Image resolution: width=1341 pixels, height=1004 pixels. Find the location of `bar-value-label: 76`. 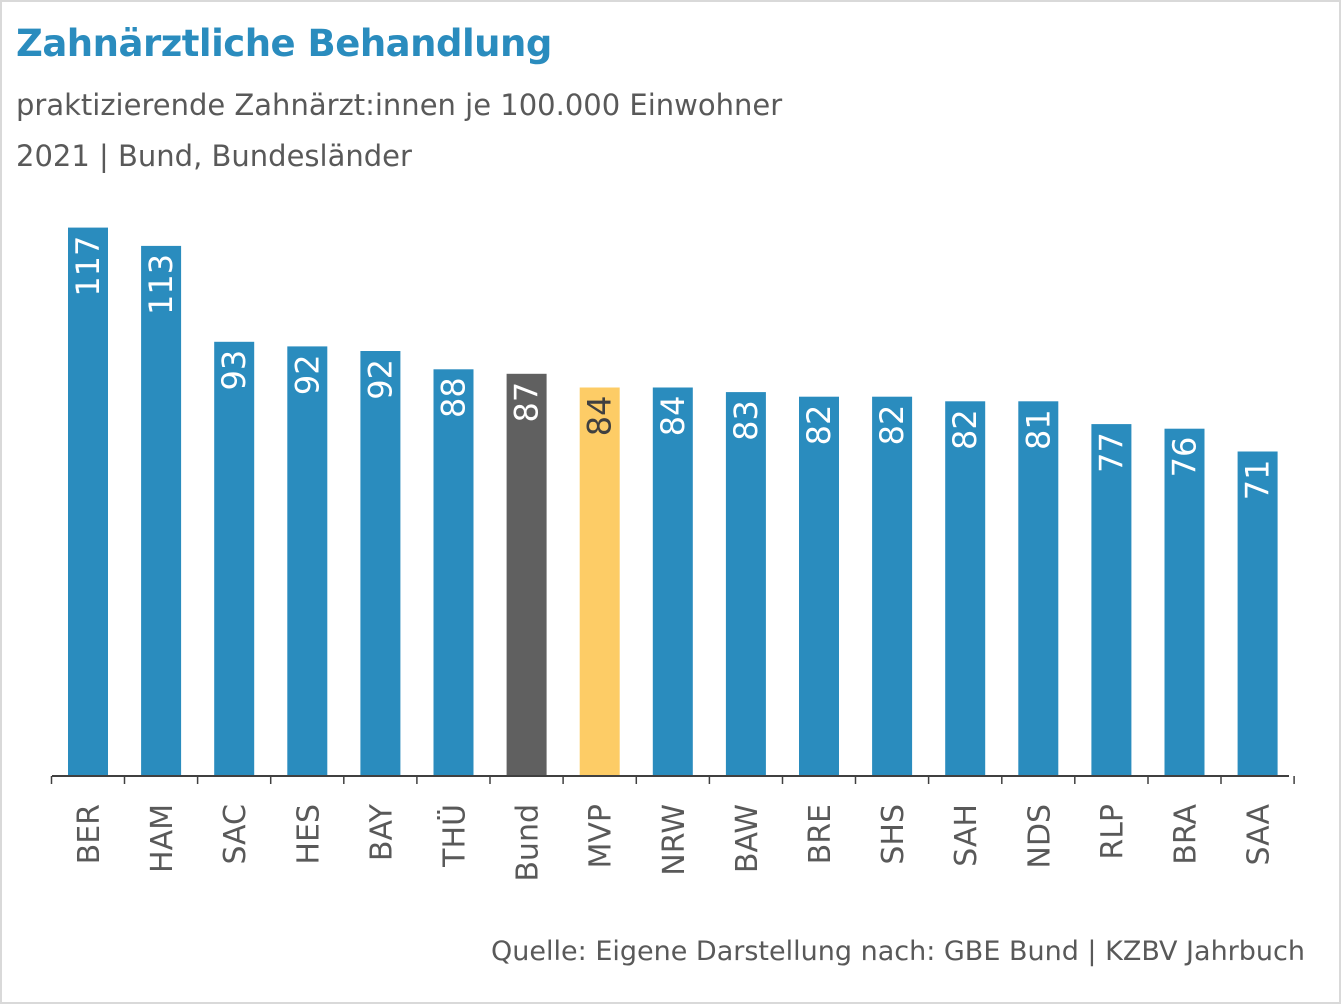

bar-value-label: 76 is located at coordinates (1185, 457).